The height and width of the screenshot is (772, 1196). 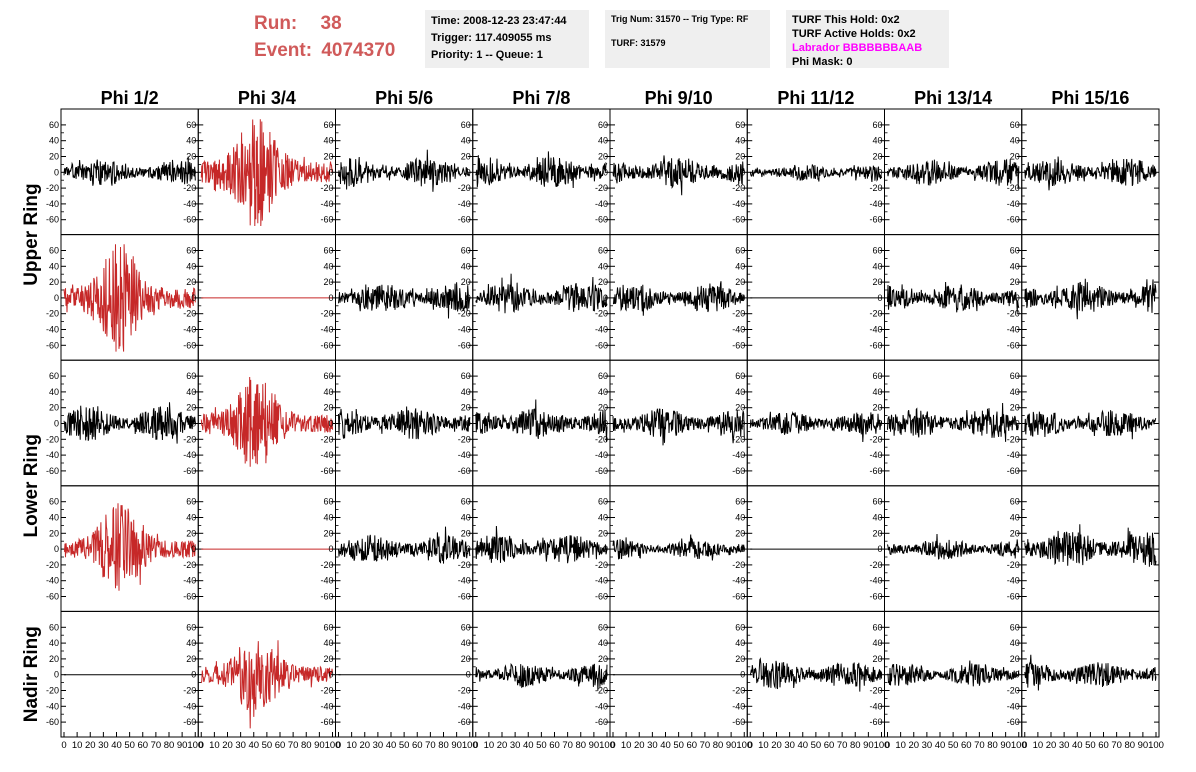 I want to click on column-header: Phi 13/14, so click(x=953, y=98).